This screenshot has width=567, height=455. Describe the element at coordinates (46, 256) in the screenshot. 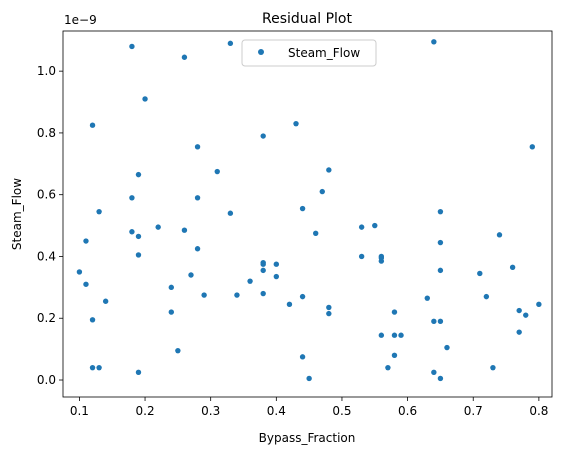

I see `y-tick-label: 0.4` at that location.